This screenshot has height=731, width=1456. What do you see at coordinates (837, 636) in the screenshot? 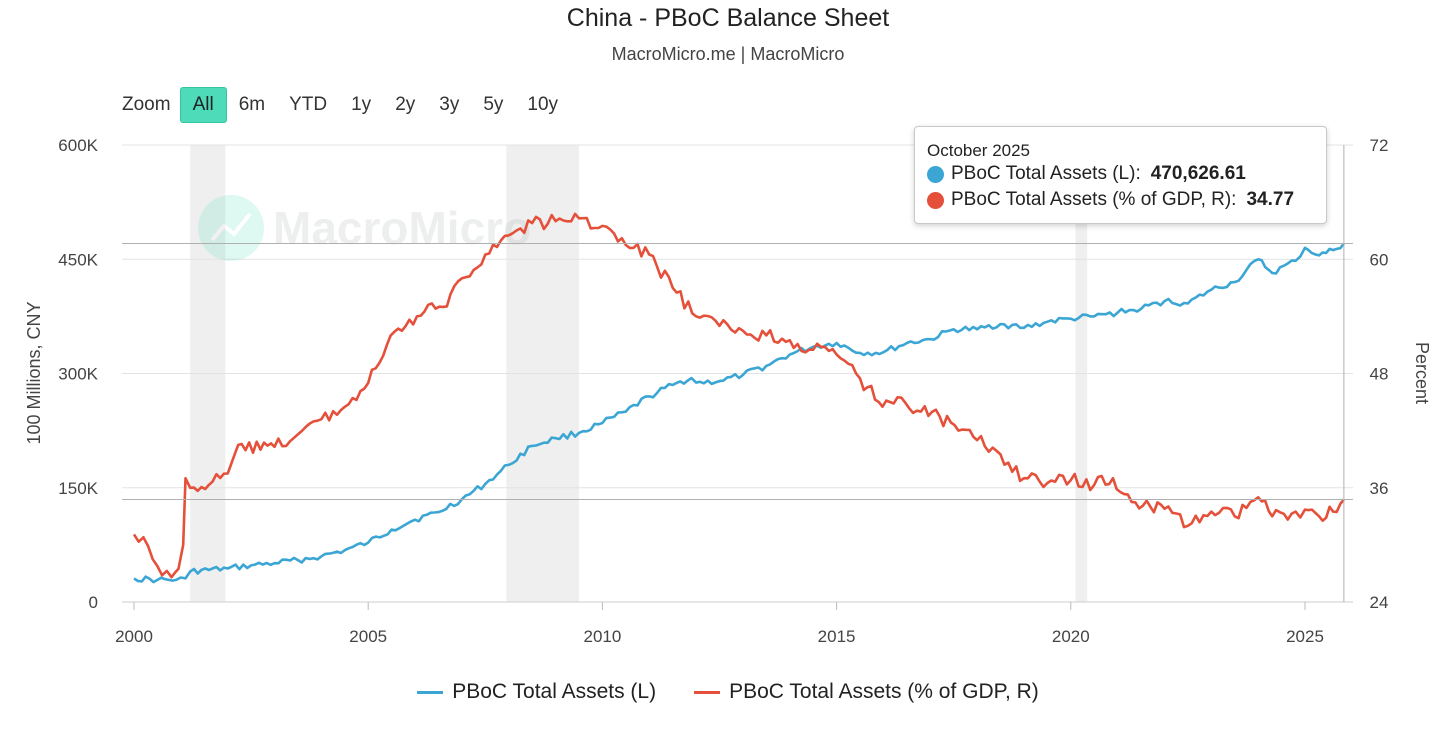
I see `x-tick-label: 2015` at bounding box center [837, 636].